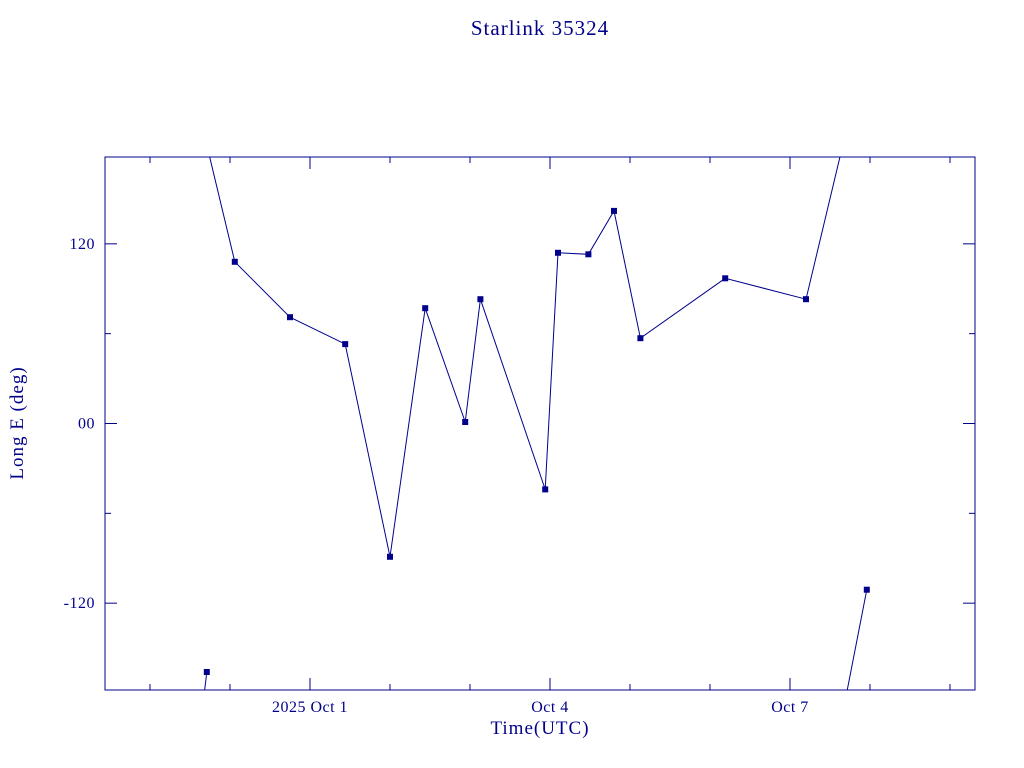  Describe the element at coordinates (540, 28) in the screenshot. I see `chart-title: Starlink 35324` at that location.